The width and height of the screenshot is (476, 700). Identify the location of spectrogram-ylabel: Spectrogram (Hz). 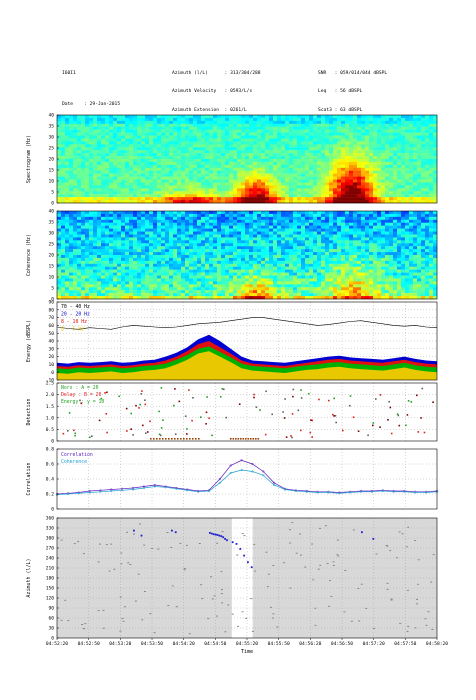
(29, 159).